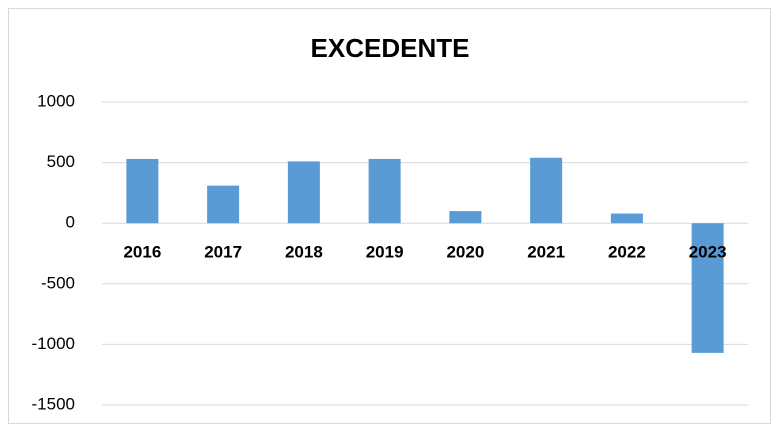 The height and width of the screenshot is (436, 779). I want to click on y-tick-label: -500, so click(58, 282).